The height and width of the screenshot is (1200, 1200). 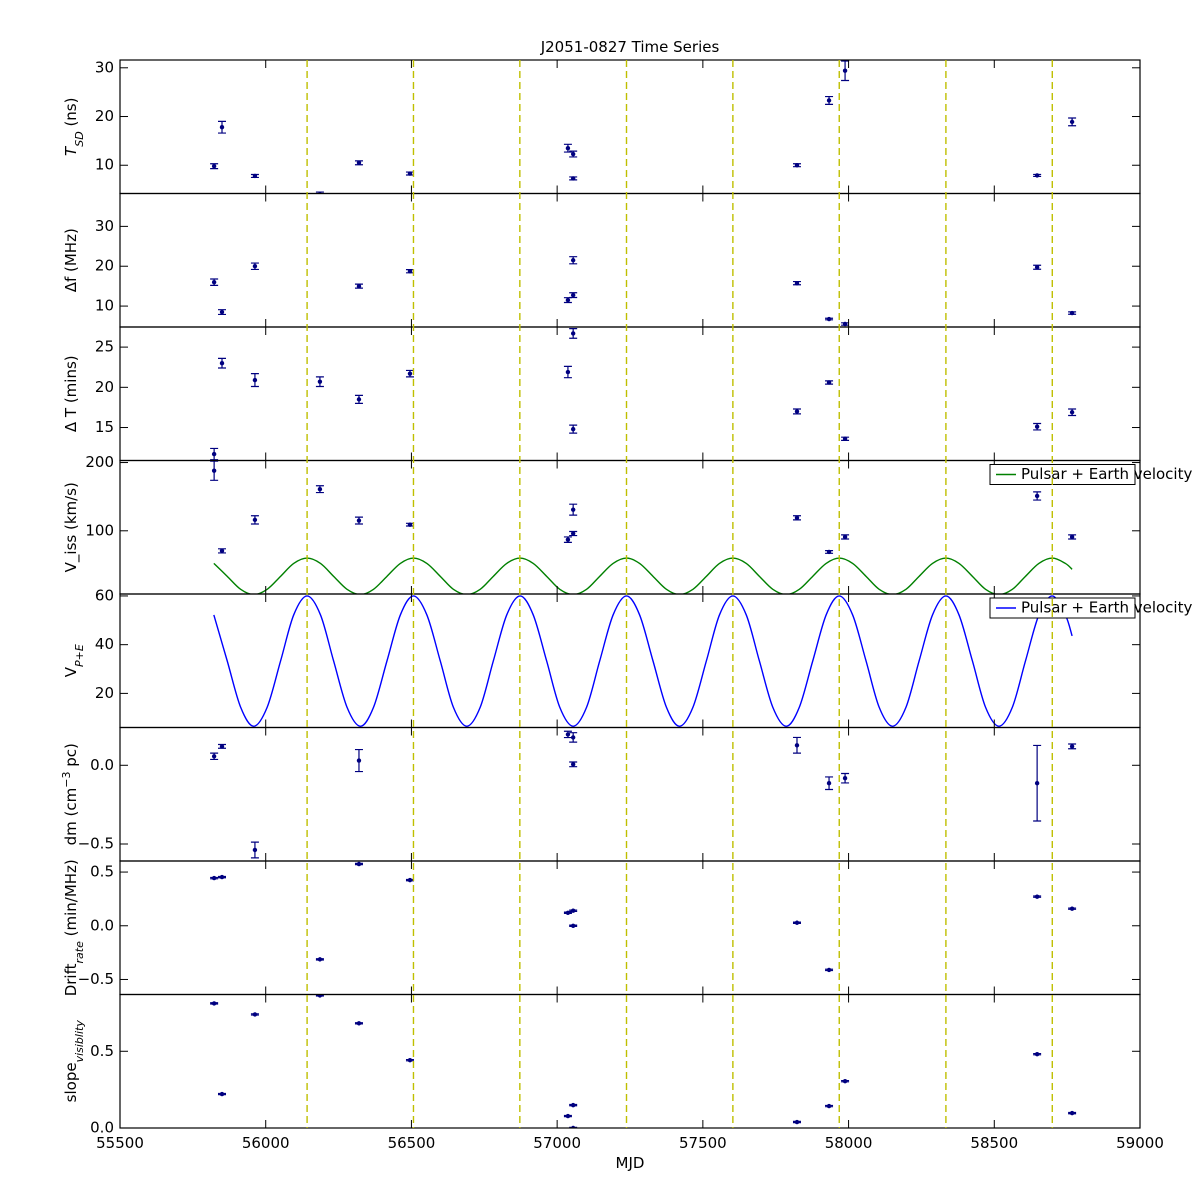 What do you see at coordinates (79, 138) in the screenshot?
I see `y-axis-label-part: SD` at bounding box center [79, 138].